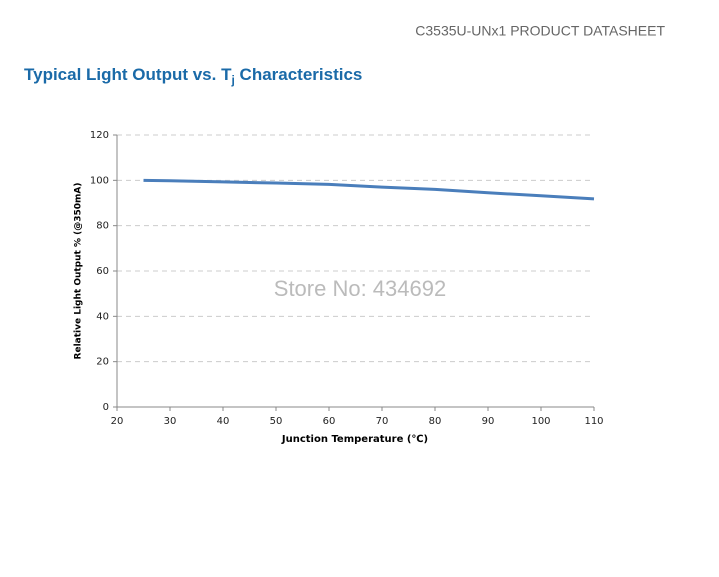 The width and height of the screenshot is (719, 577). What do you see at coordinates (79, 271) in the screenshot?
I see `y-axis-label: Relative Light Output % (@350mA)` at bounding box center [79, 271].